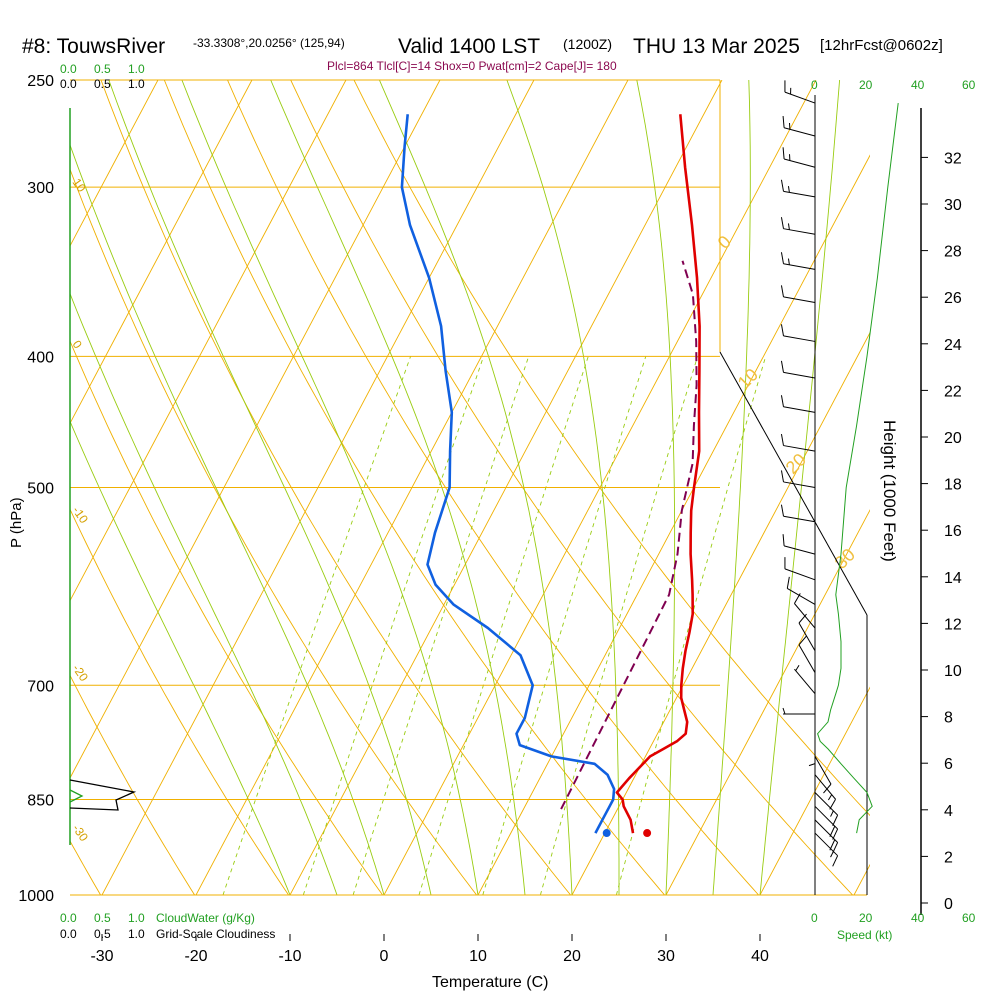 This screenshot has height=1005, width=1000. Describe the element at coordinates (866, 918) in the screenshot. I see `speed-tick-bottom-1: 20` at that location.